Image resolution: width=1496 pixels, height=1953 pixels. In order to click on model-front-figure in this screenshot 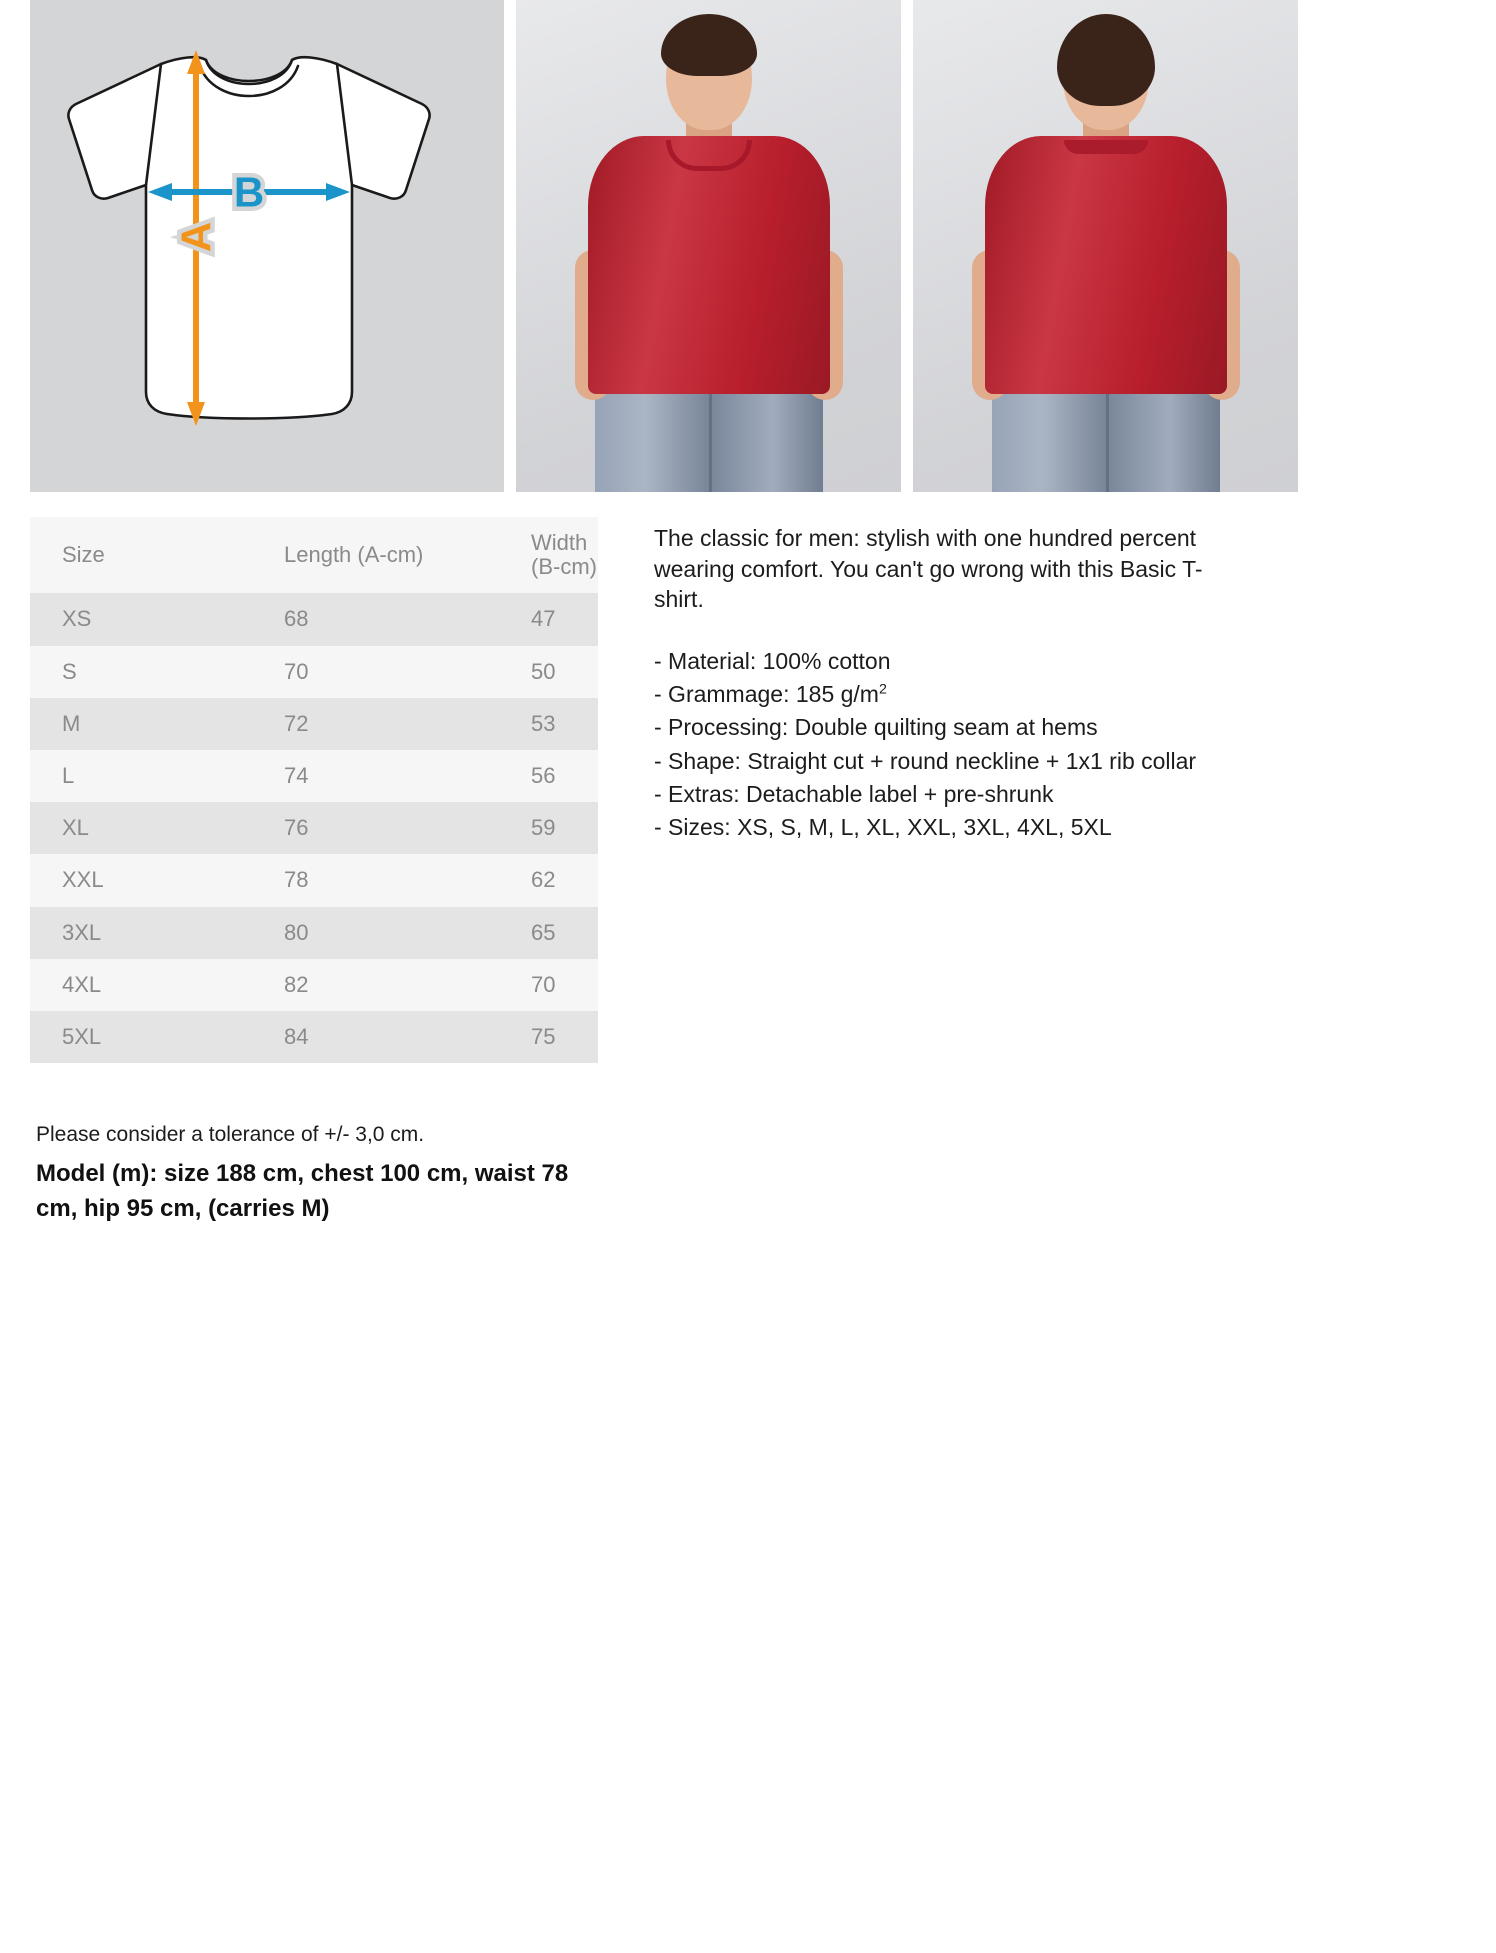, I will do `click(709, 246)`.